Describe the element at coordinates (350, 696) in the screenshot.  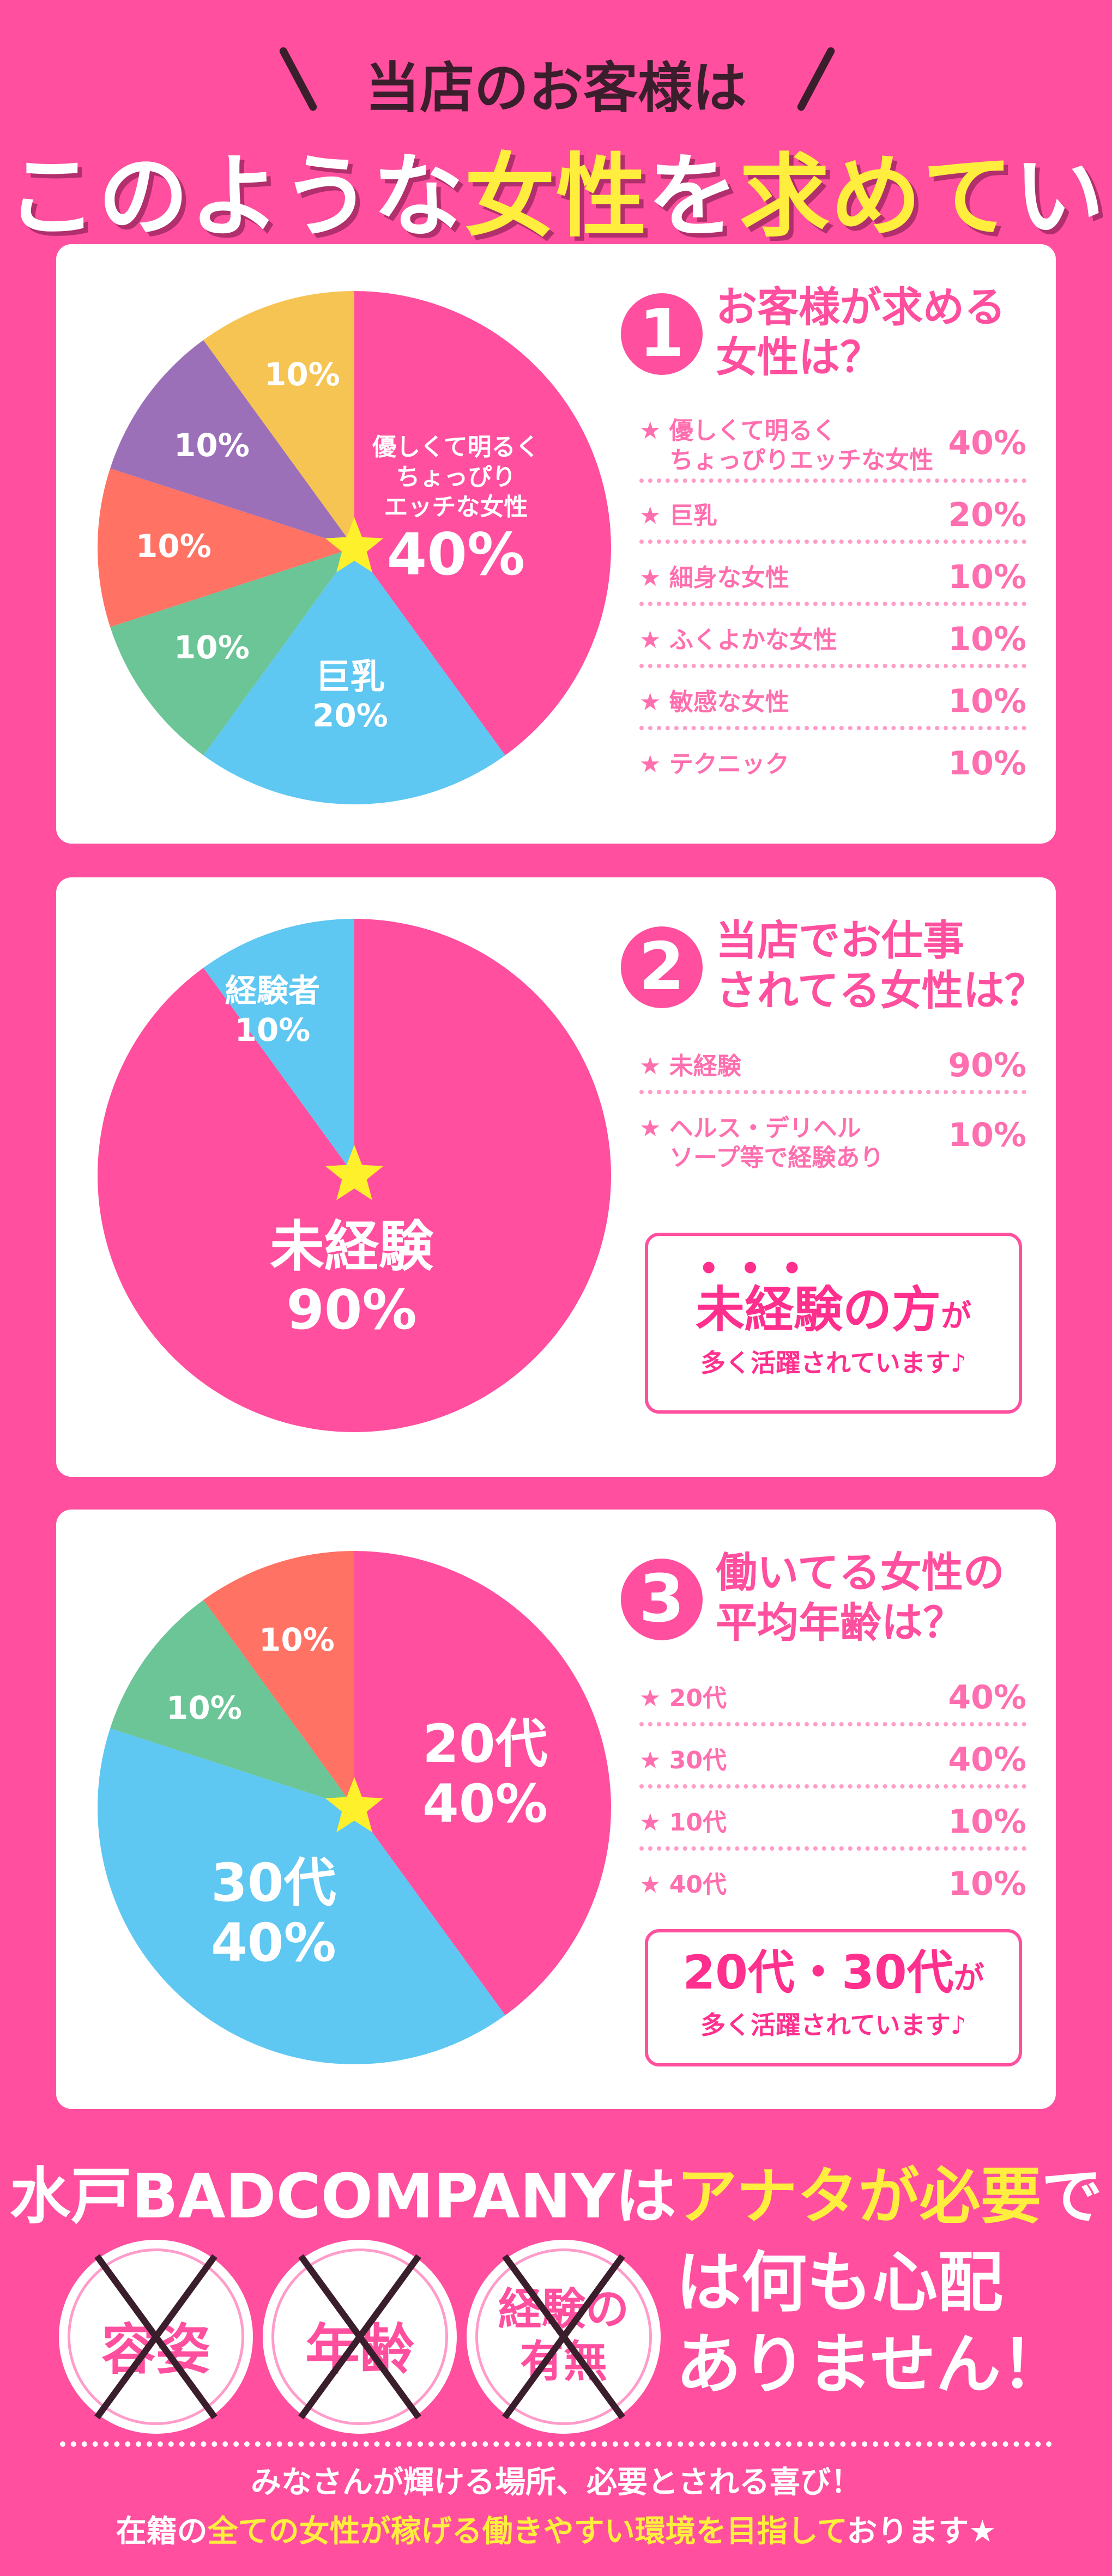
I see `pie1-label-b: 巨乳 20%` at that location.